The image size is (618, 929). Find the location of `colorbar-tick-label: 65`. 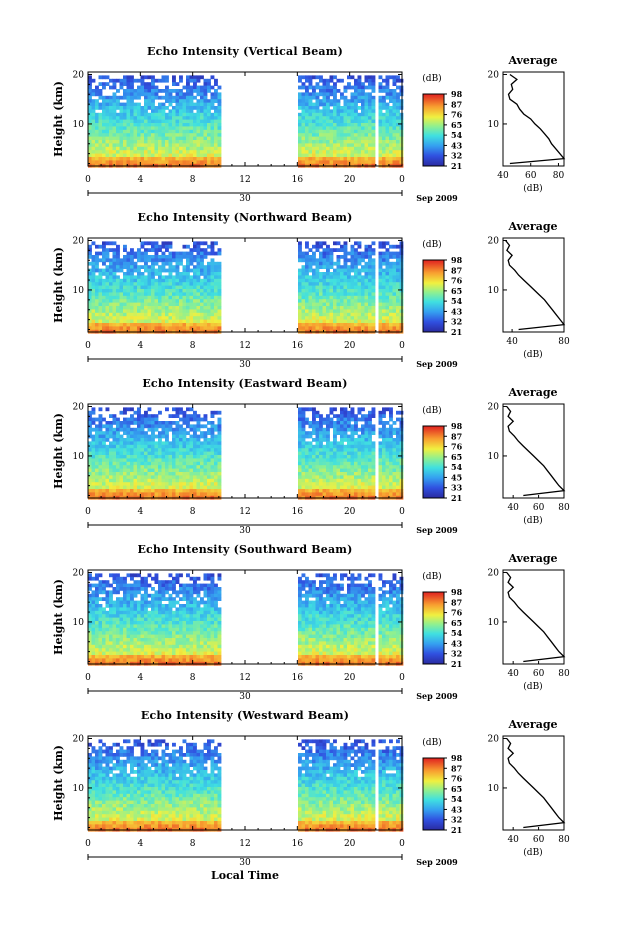

colorbar-tick-label: 65 is located at coordinates (456, 125).